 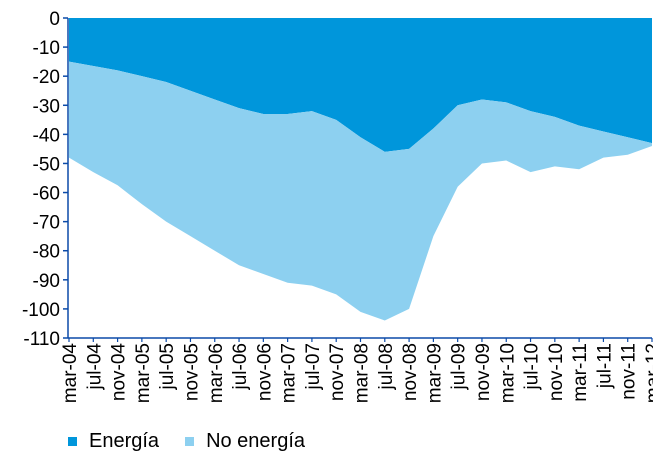 What do you see at coordinates (604, 366) in the screenshot?
I see `x-tick-label: jul-11` at bounding box center [604, 366].